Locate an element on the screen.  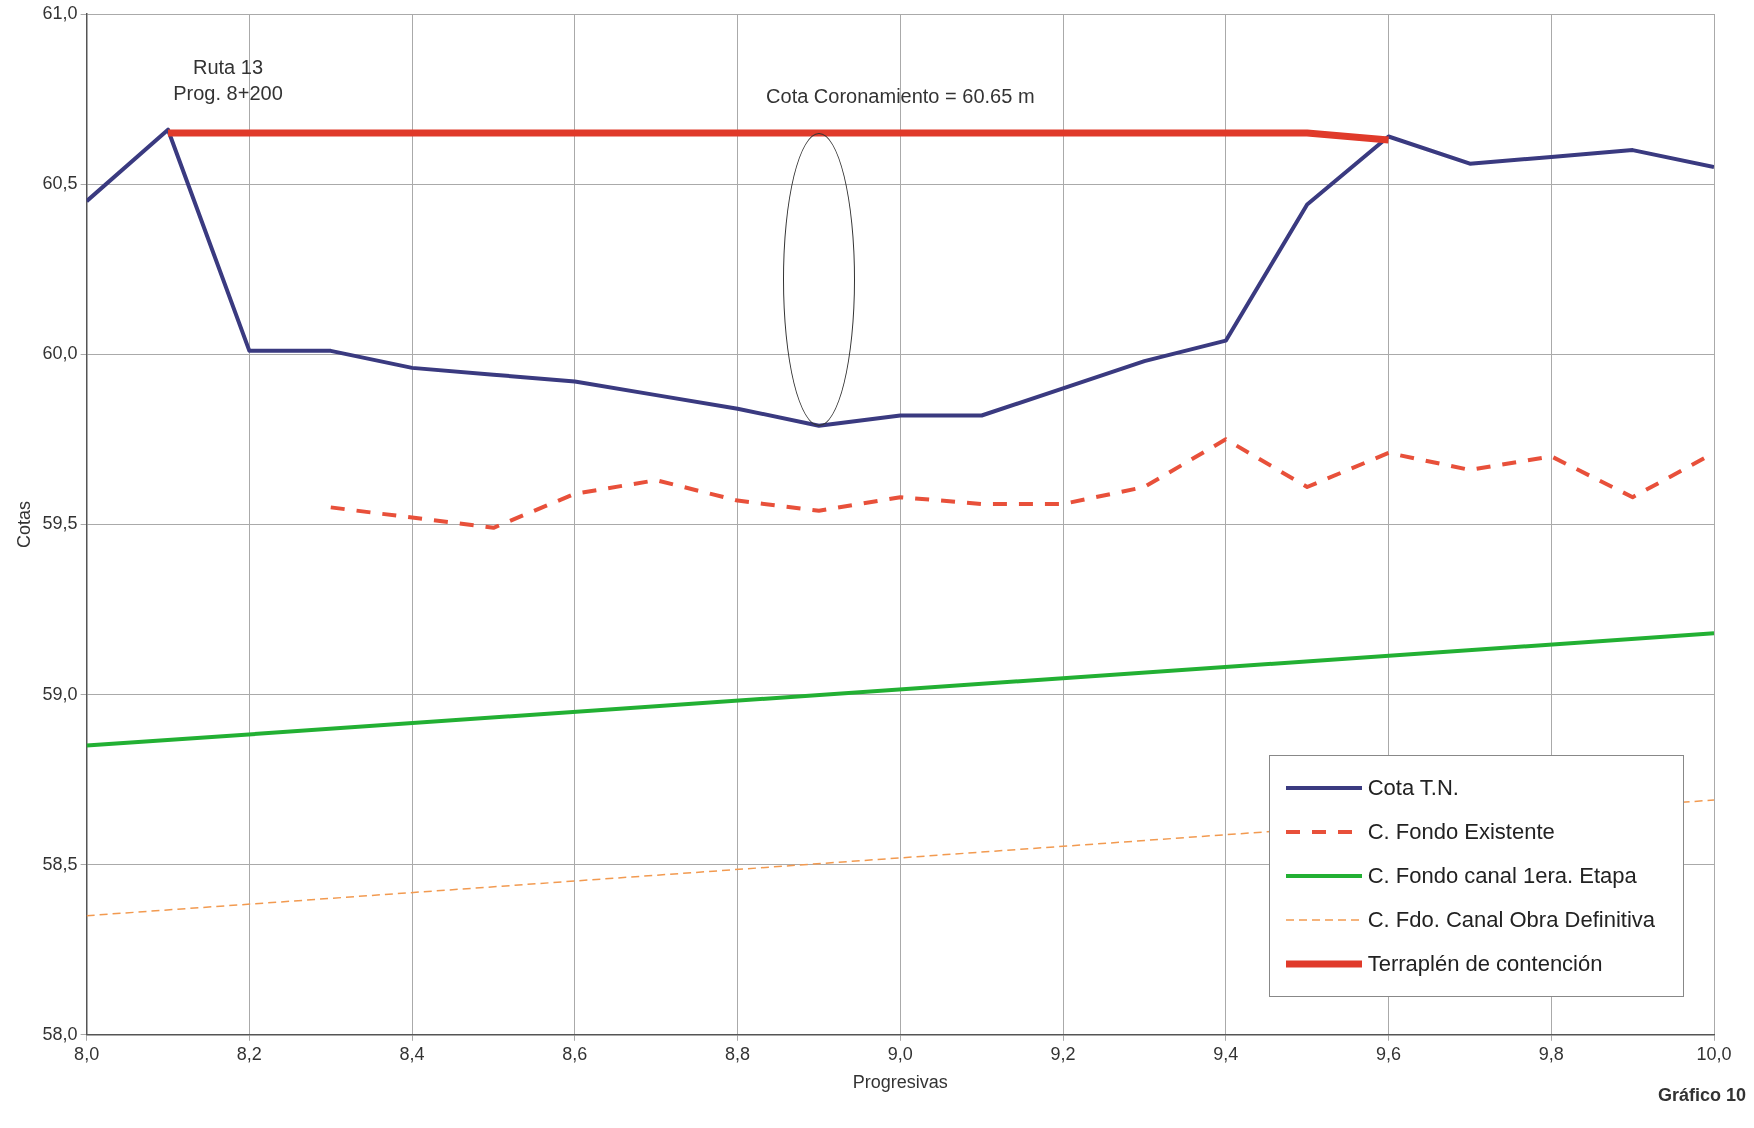
x-tick-label: 10,0 is located at coordinates (1714, 1053).